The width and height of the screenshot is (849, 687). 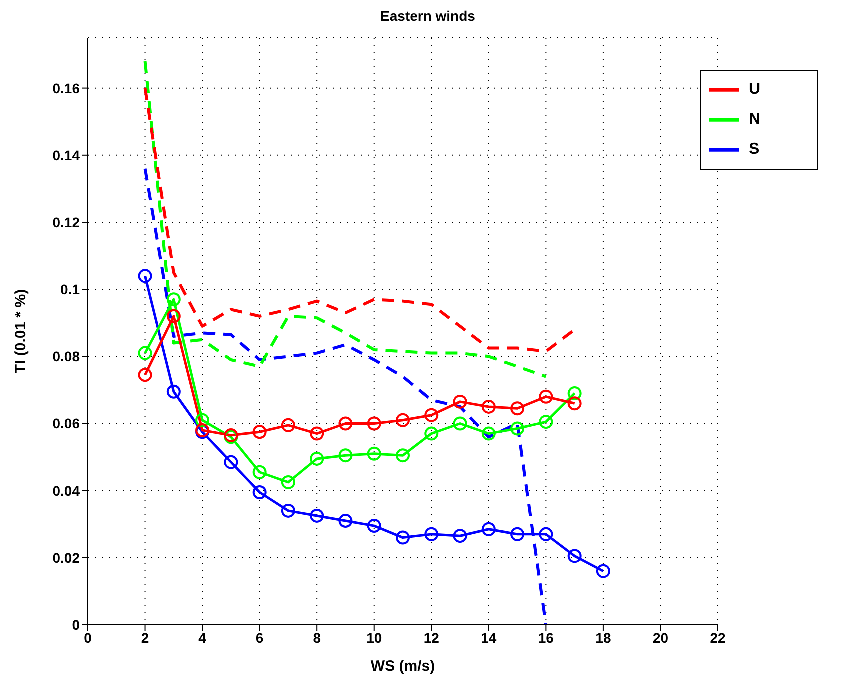 I want to click on x-tick-label: 6, so click(x=260, y=638).